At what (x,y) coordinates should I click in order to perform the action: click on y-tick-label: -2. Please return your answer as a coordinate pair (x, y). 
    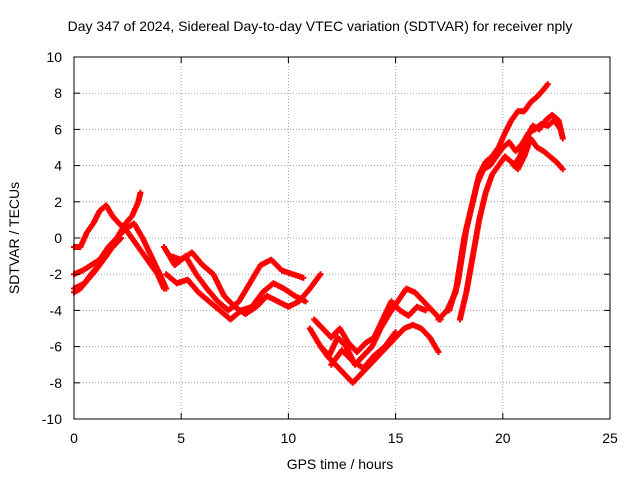
    Looking at the image, I should click on (56, 274).